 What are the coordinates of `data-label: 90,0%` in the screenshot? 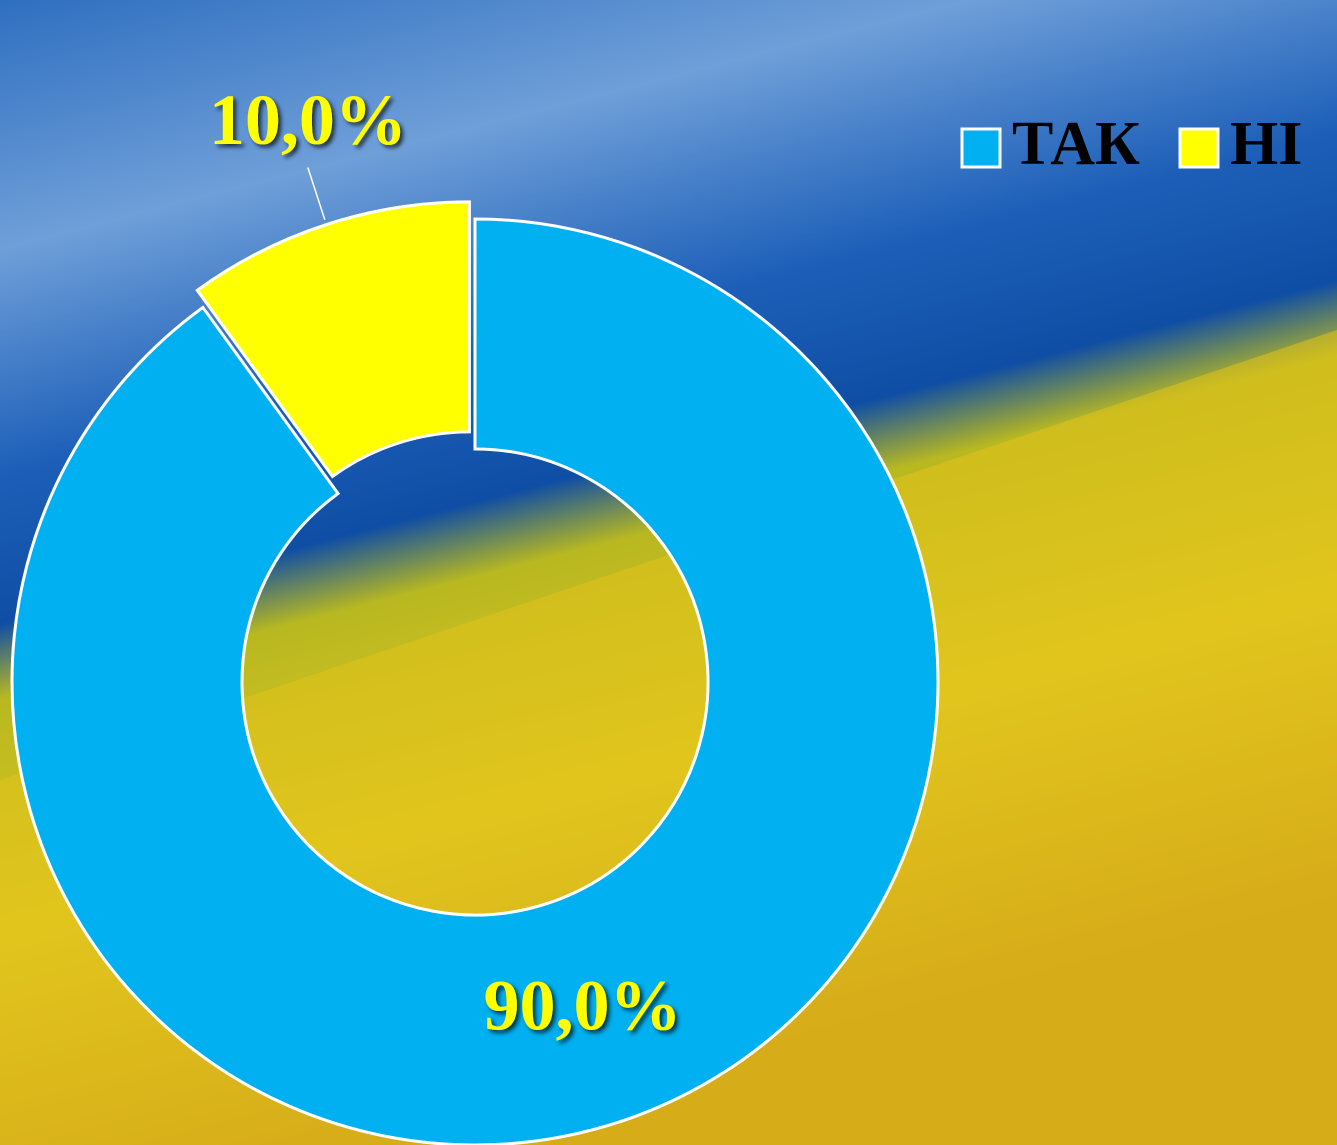 It's located at (583, 1005).